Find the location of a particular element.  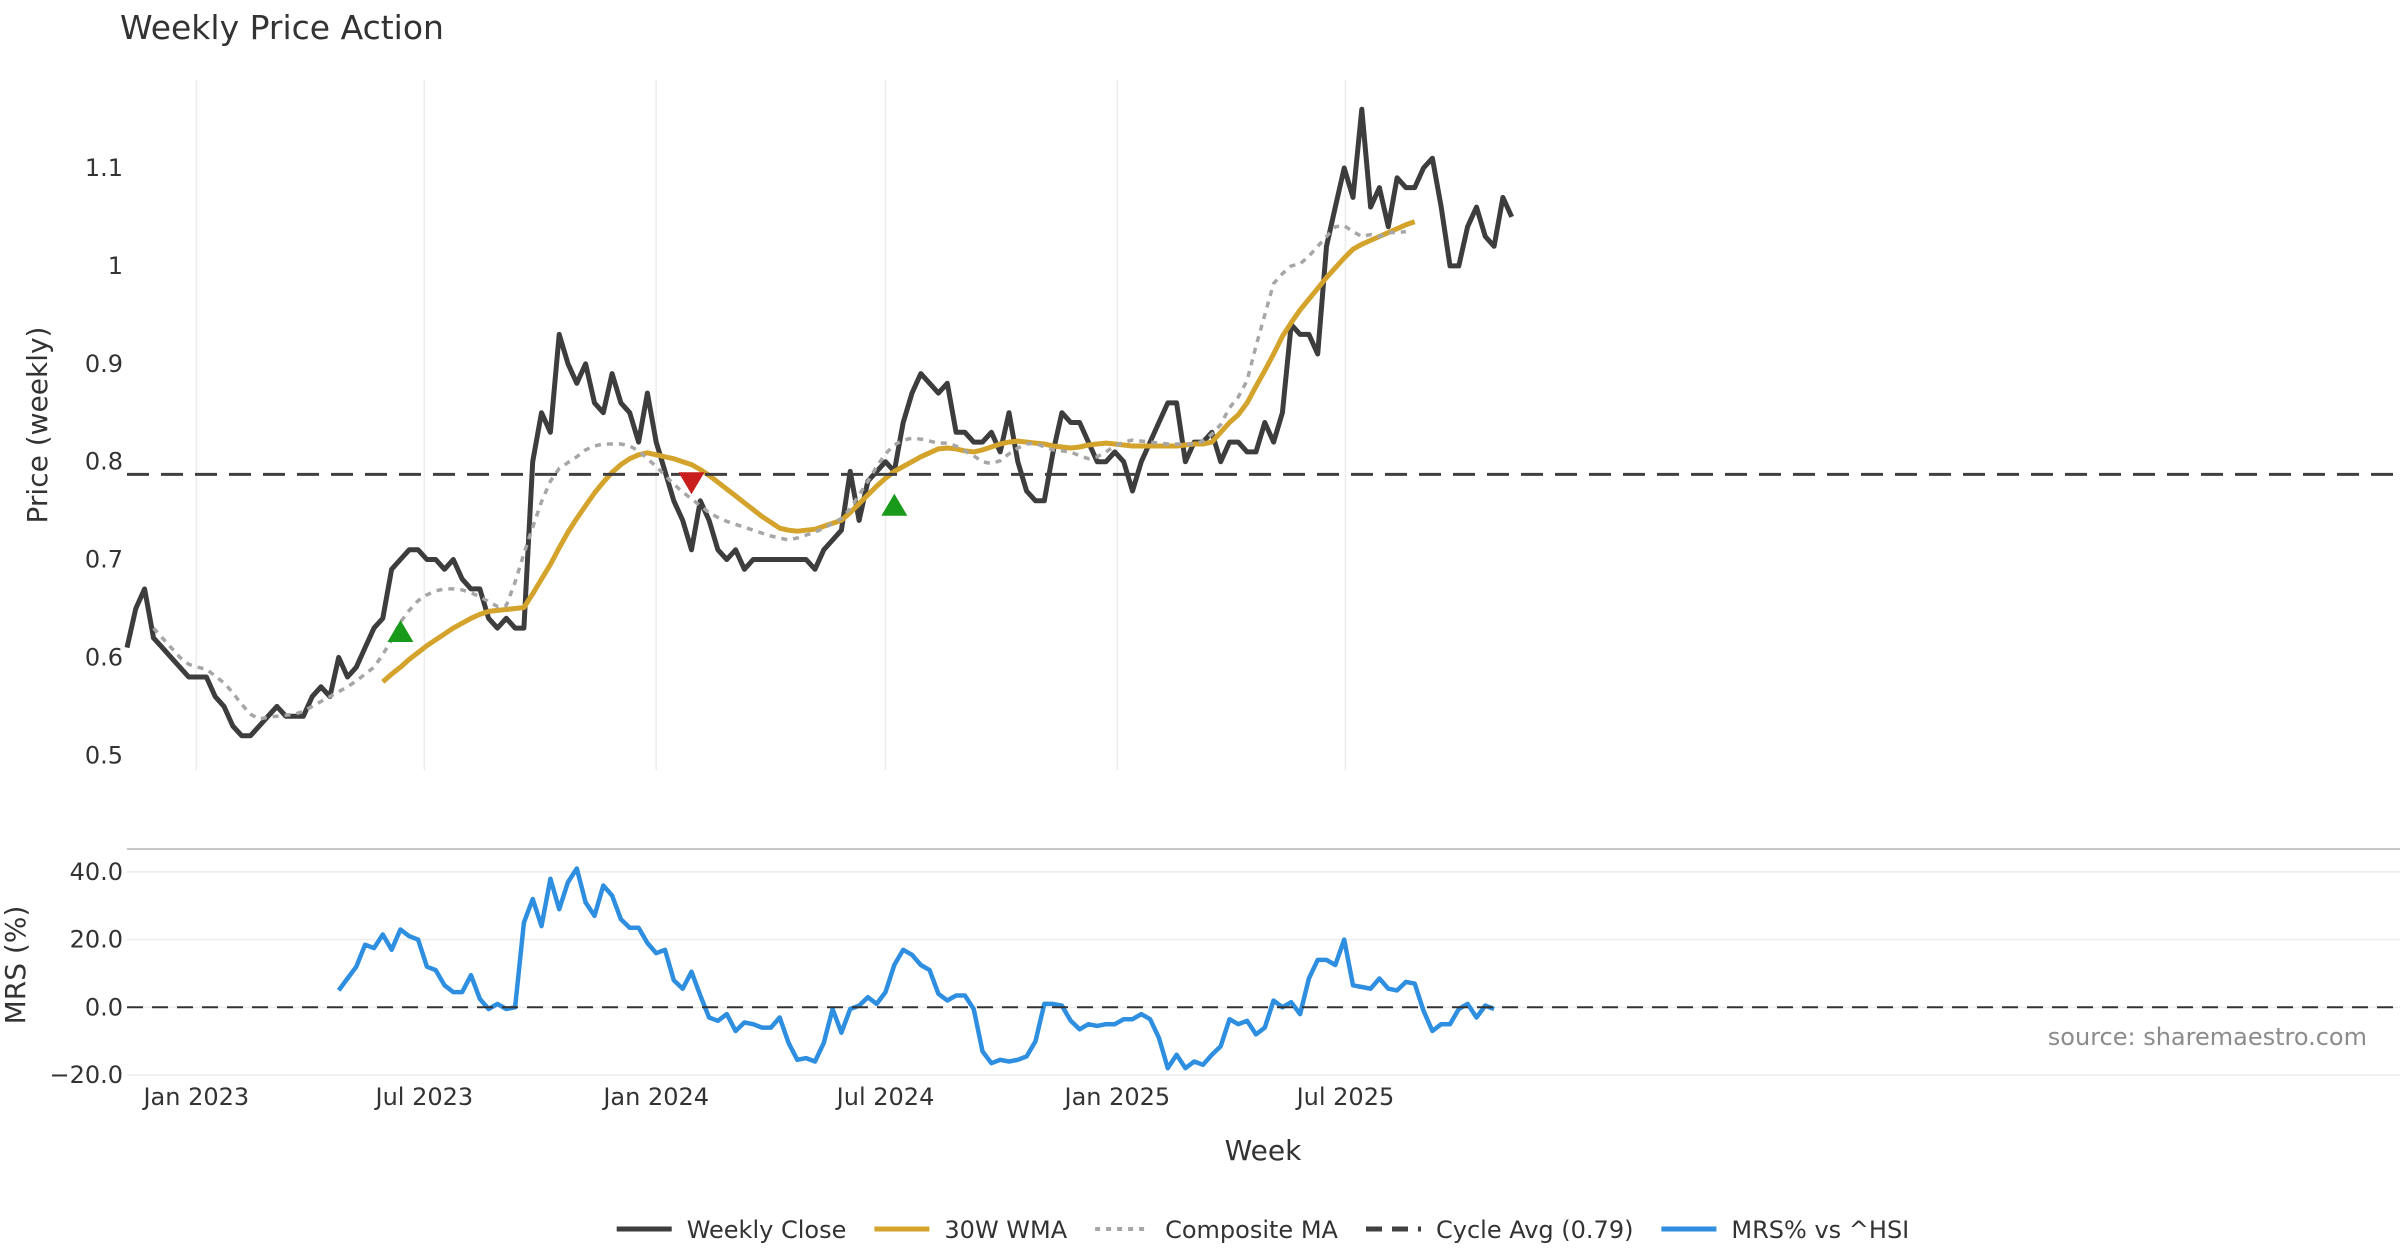

legend-label: Composite MA is located at coordinates (1251, 1230).